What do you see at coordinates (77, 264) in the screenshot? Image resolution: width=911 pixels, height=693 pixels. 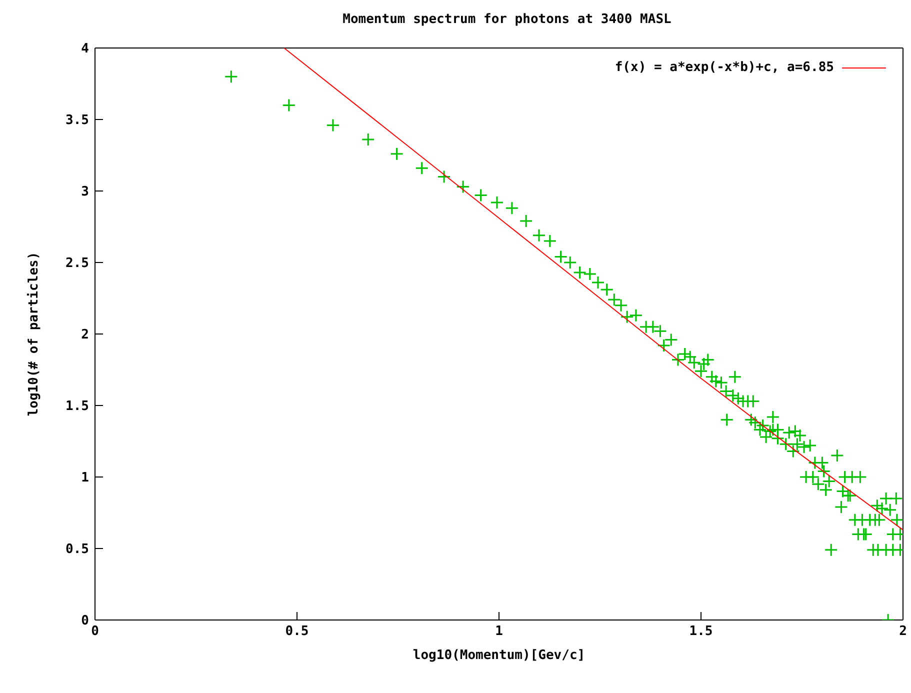 I see `y-tick-label: 2.5` at bounding box center [77, 264].